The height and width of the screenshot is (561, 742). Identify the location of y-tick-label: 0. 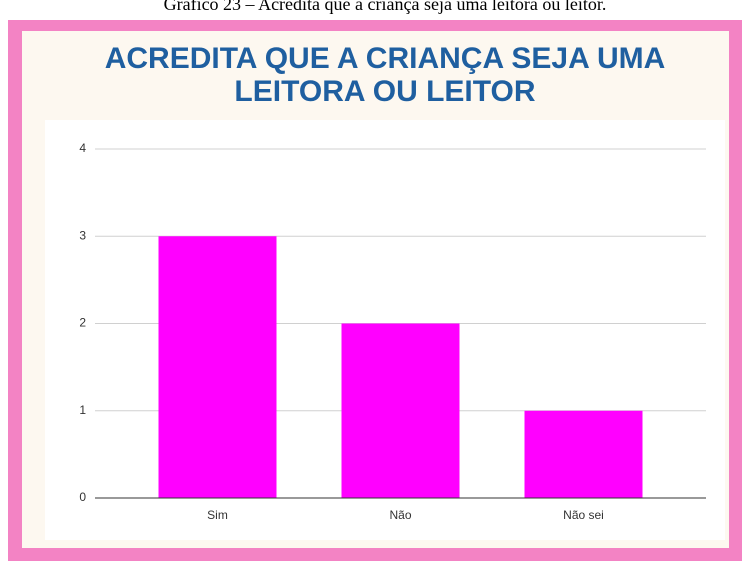
(82, 497).